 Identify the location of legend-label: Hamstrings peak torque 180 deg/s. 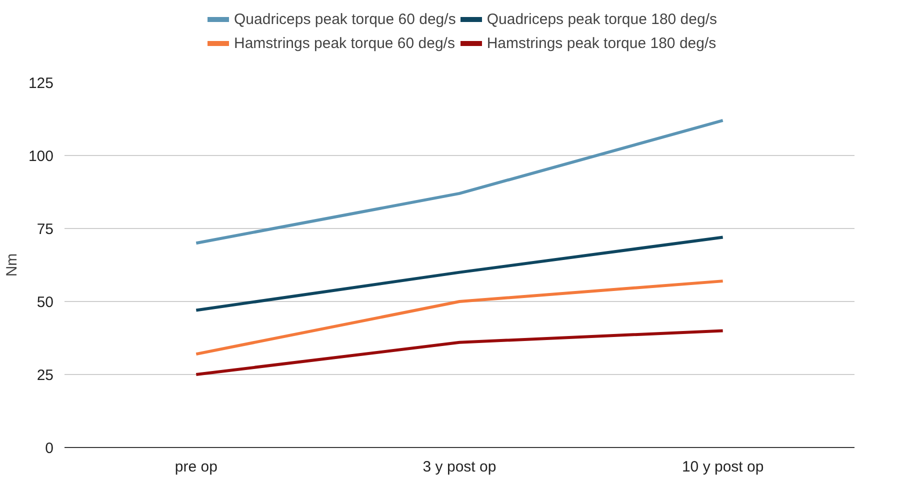
(601, 43).